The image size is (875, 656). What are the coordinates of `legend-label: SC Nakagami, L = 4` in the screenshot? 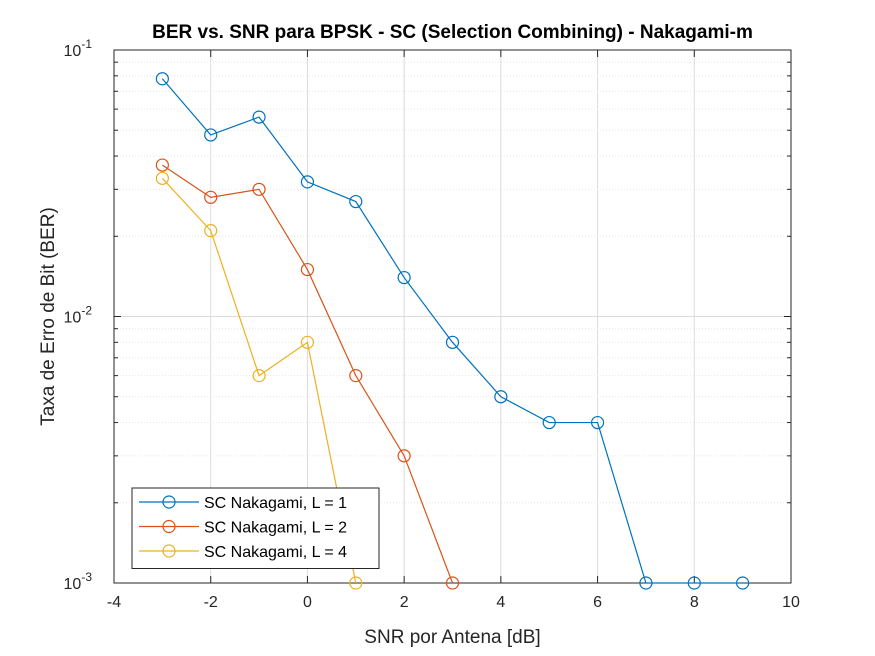 It's located at (275, 552).